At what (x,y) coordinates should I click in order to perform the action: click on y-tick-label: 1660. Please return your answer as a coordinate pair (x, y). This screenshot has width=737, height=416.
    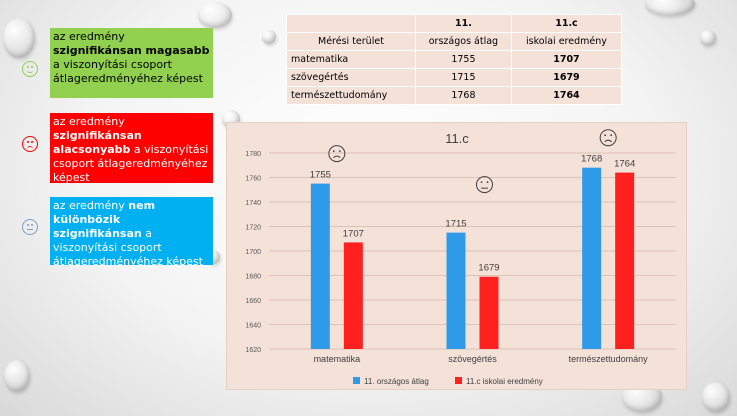
    Looking at the image, I should click on (253, 301).